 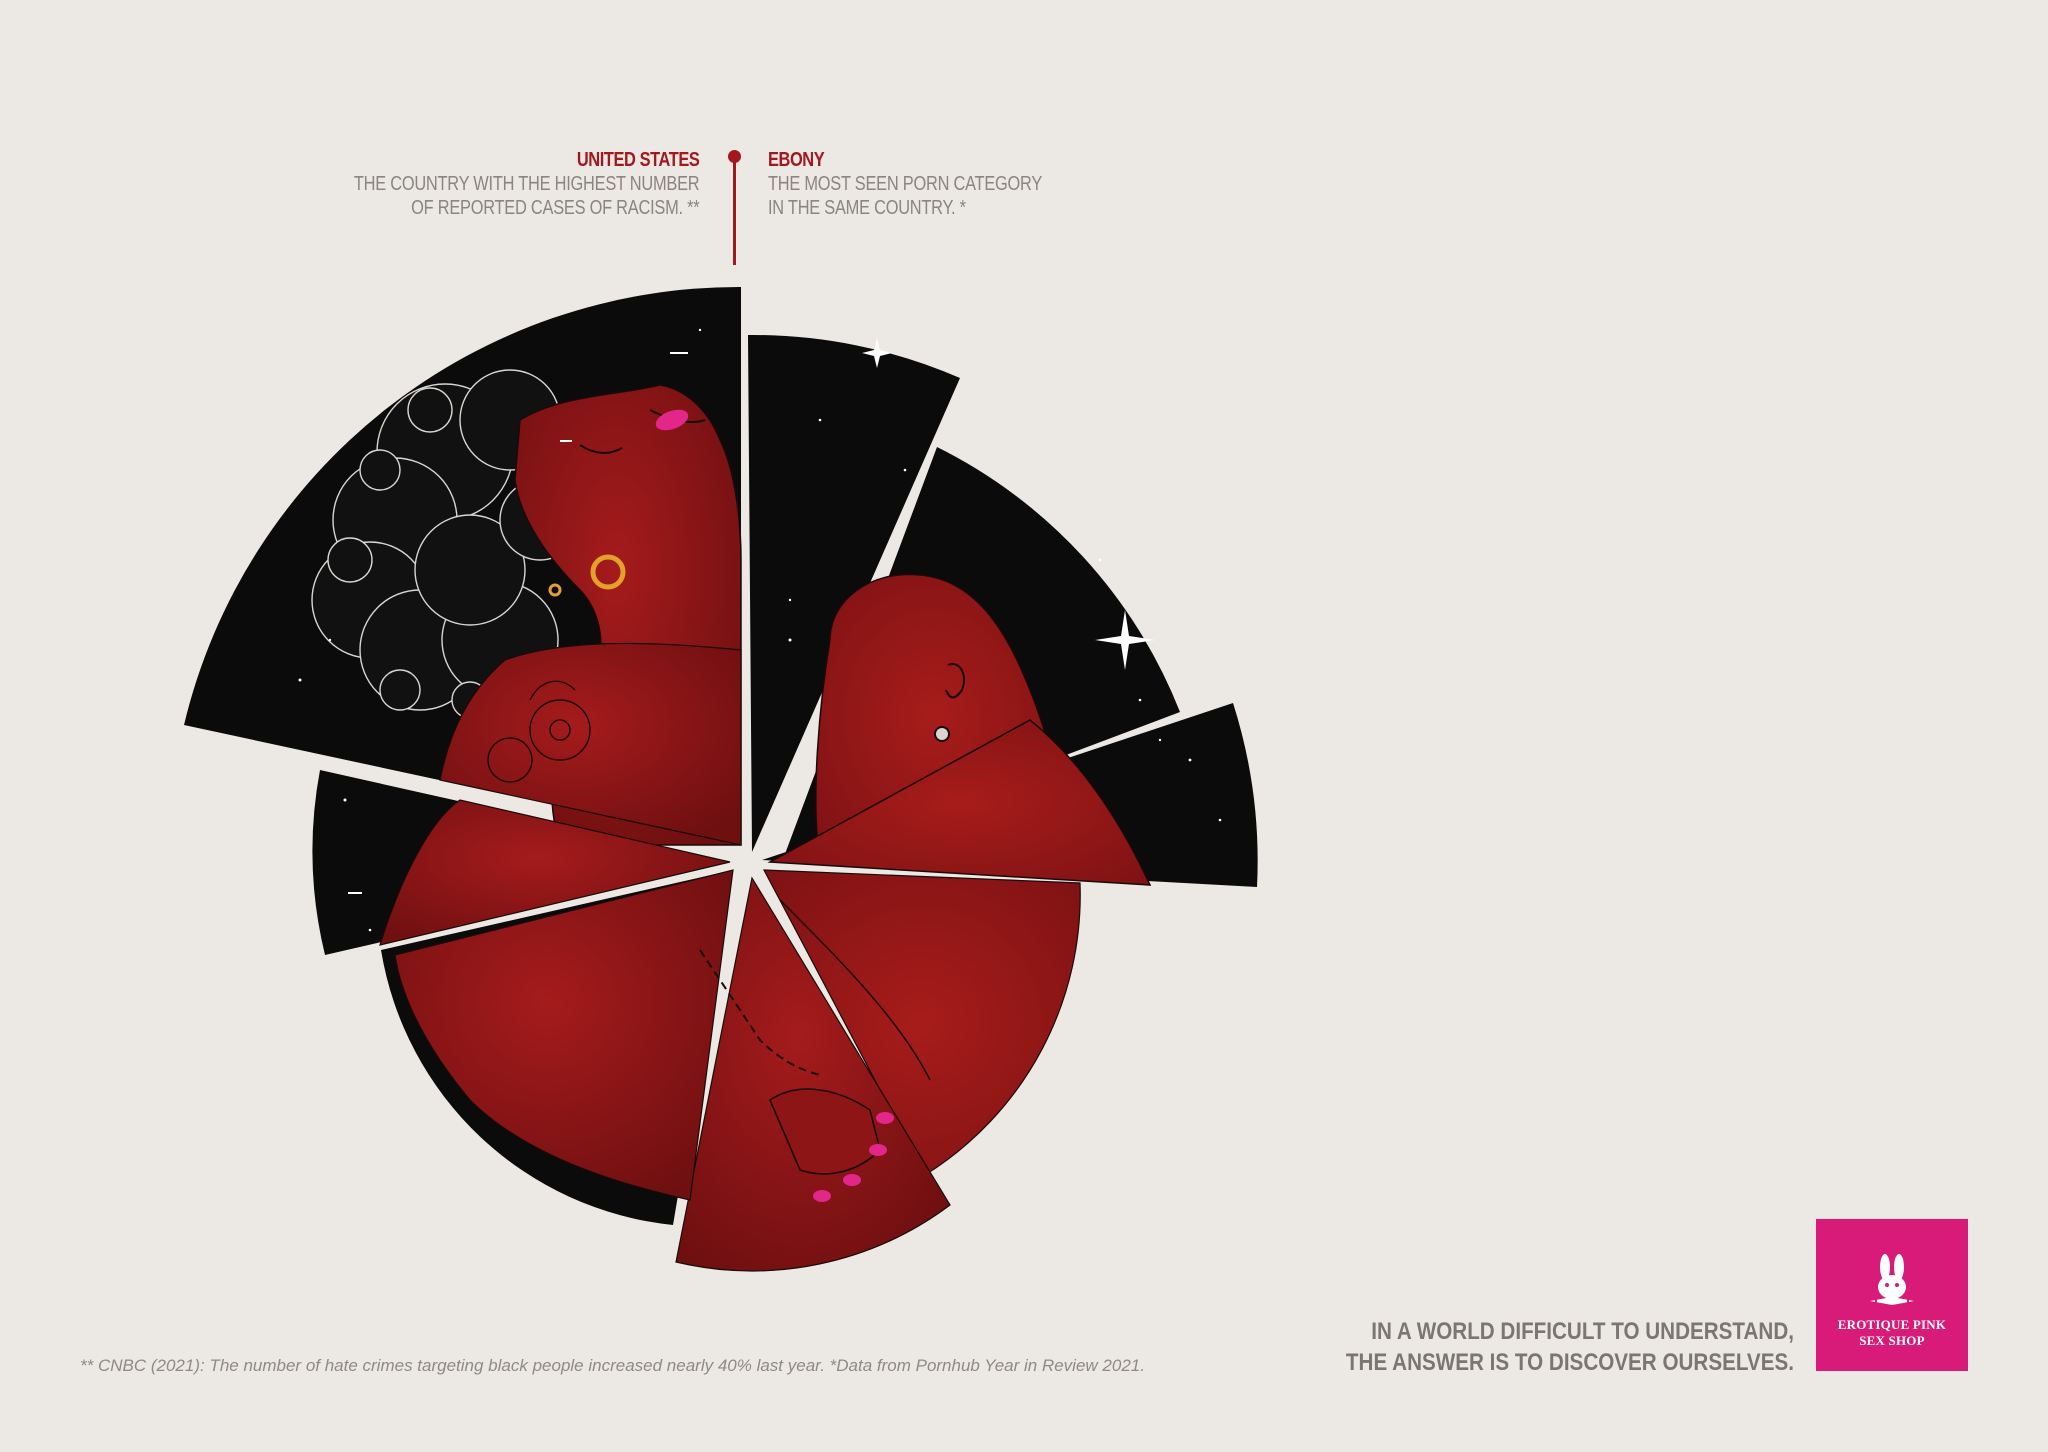 I want to click on sector-lower-left, so click(x=601, y=1047).